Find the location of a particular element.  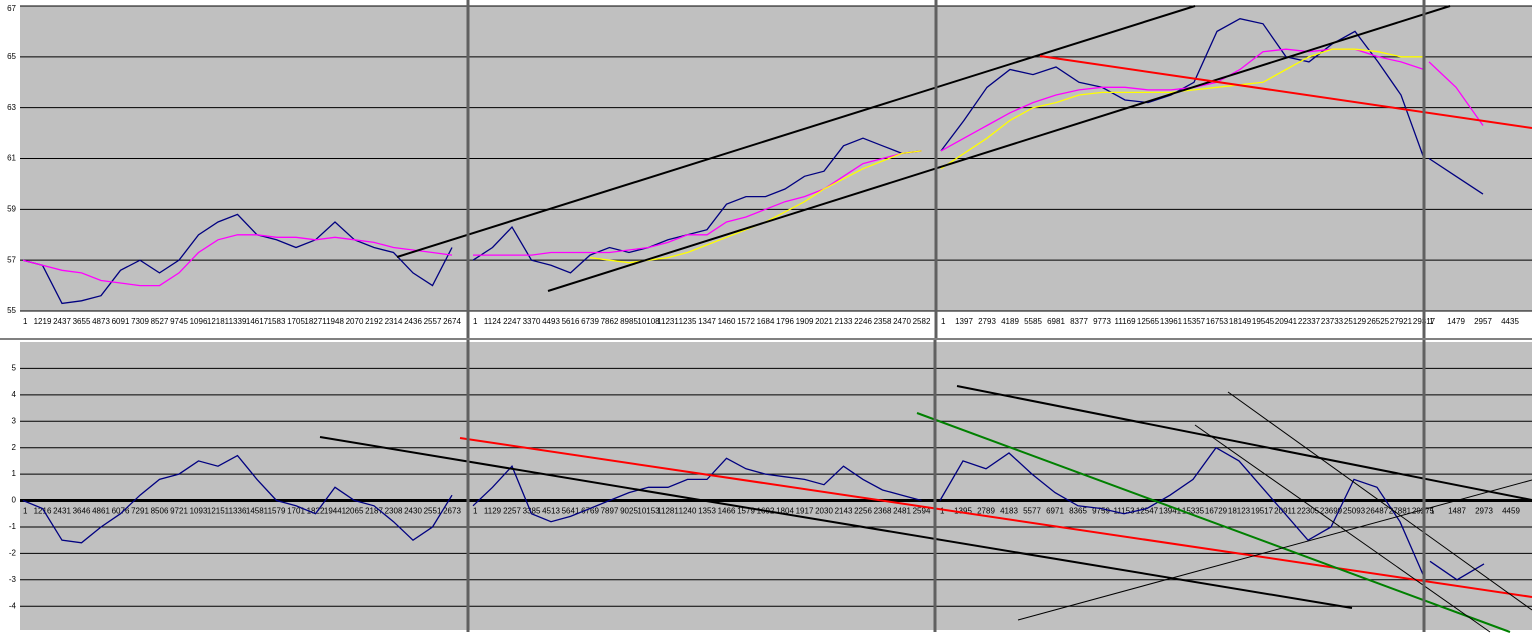

x-tick-label: 18149 is located at coordinates (1240, 321).